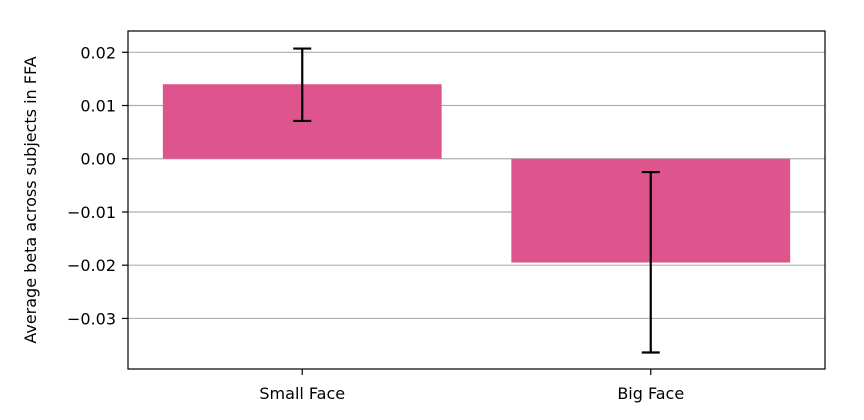 The width and height of the screenshot is (864, 420). Describe the element at coordinates (30, 199) in the screenshot. I see `y-axis-label: Average beta across subjects in FFA` at that location.